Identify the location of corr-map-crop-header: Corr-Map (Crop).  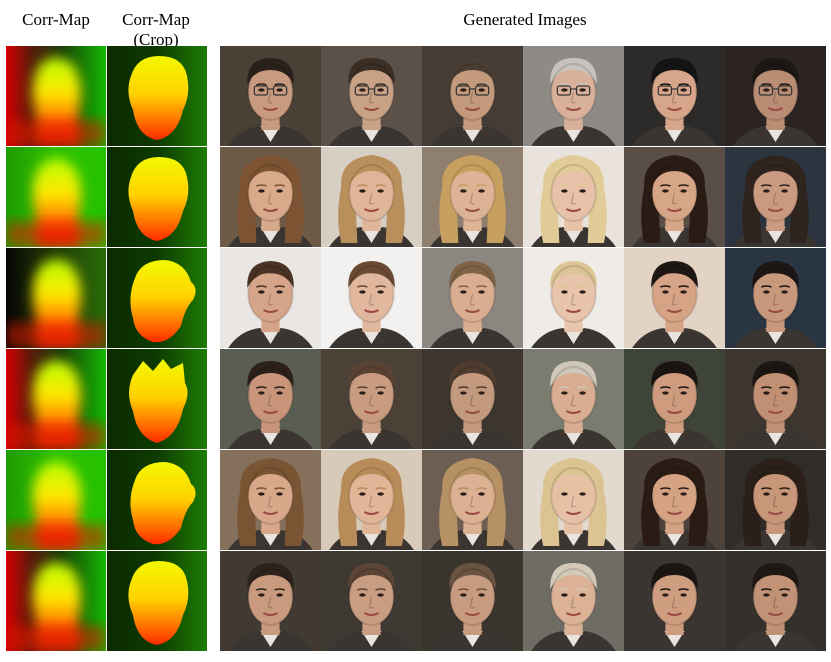
(156, 30).